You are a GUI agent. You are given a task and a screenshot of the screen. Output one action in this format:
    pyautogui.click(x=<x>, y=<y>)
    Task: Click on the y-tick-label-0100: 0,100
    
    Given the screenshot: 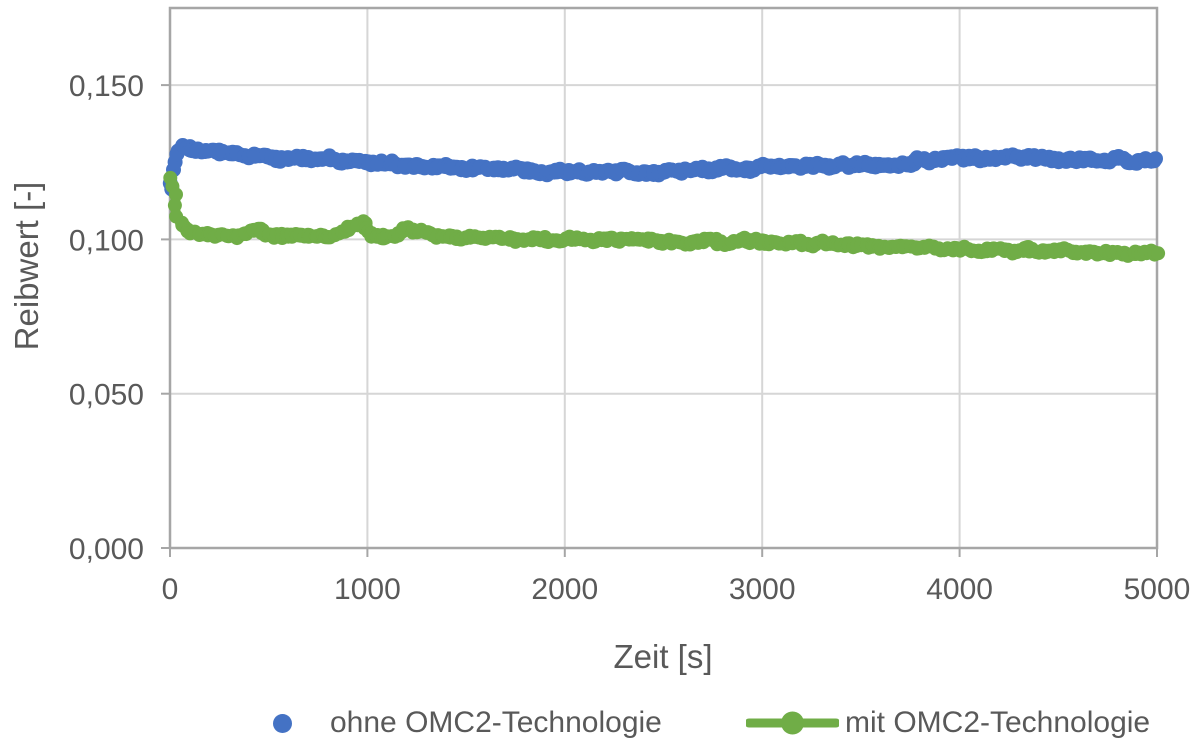 What is the action you would take?
    pyautogui.click(x=106, y=240)
    